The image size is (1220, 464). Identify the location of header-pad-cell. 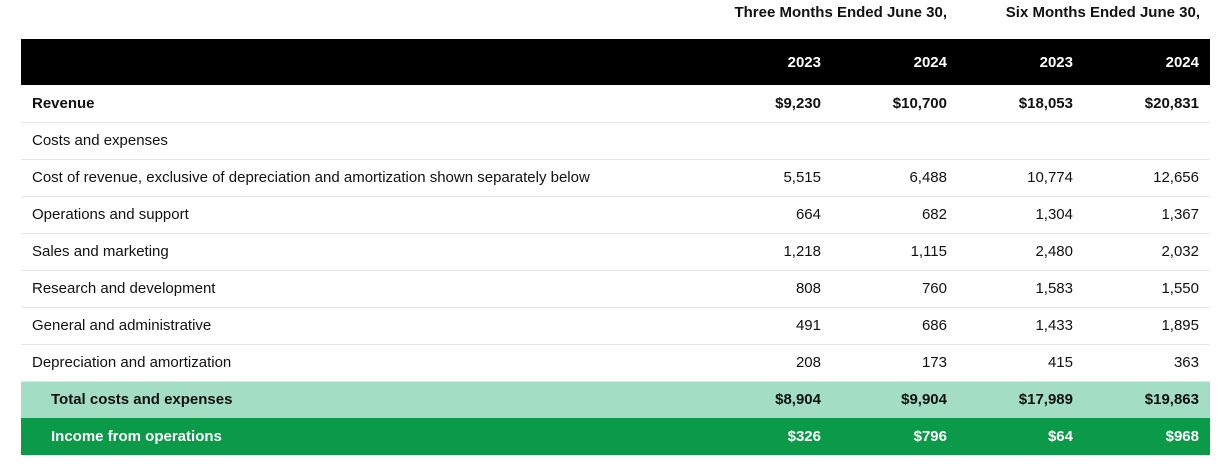
(1204, 62).